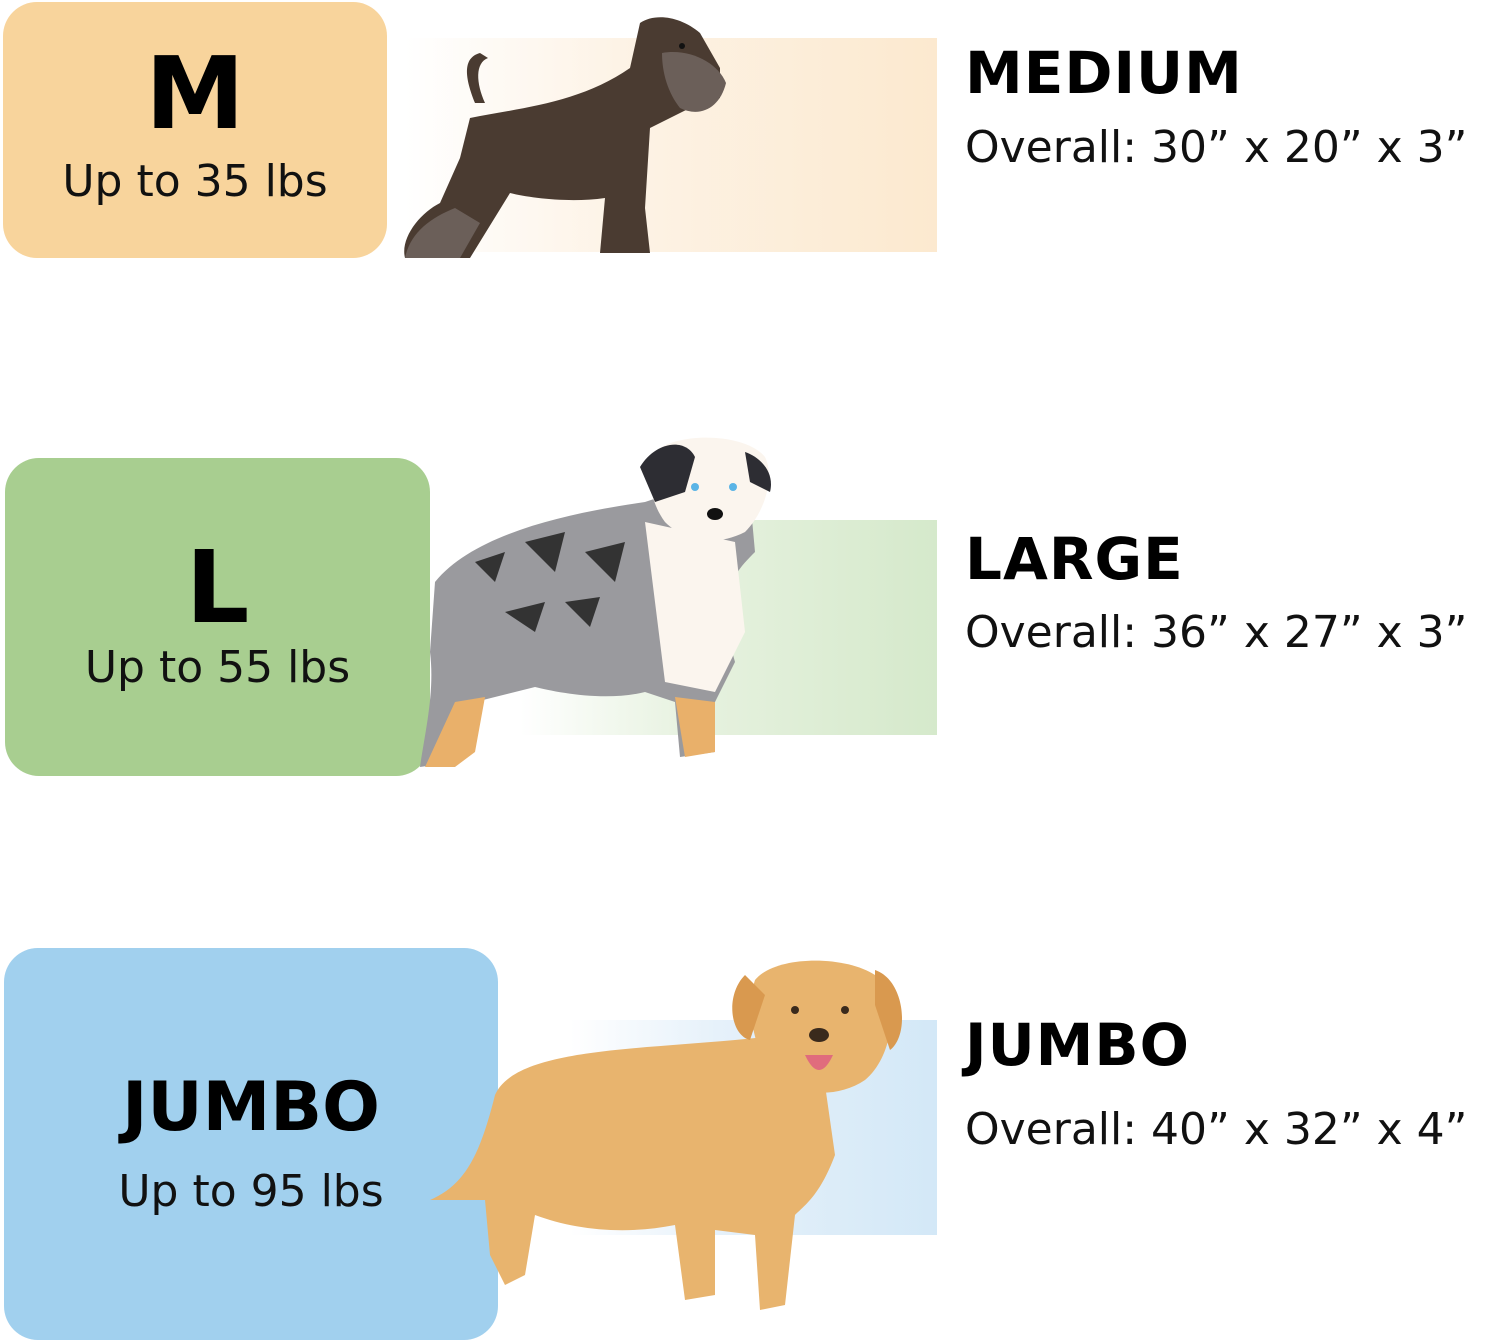  What do you see at coordinates (217, 667) in the screenshot?
I see `large-weight-limit: Up to 55 lbs` at bounding box center [217, 667].